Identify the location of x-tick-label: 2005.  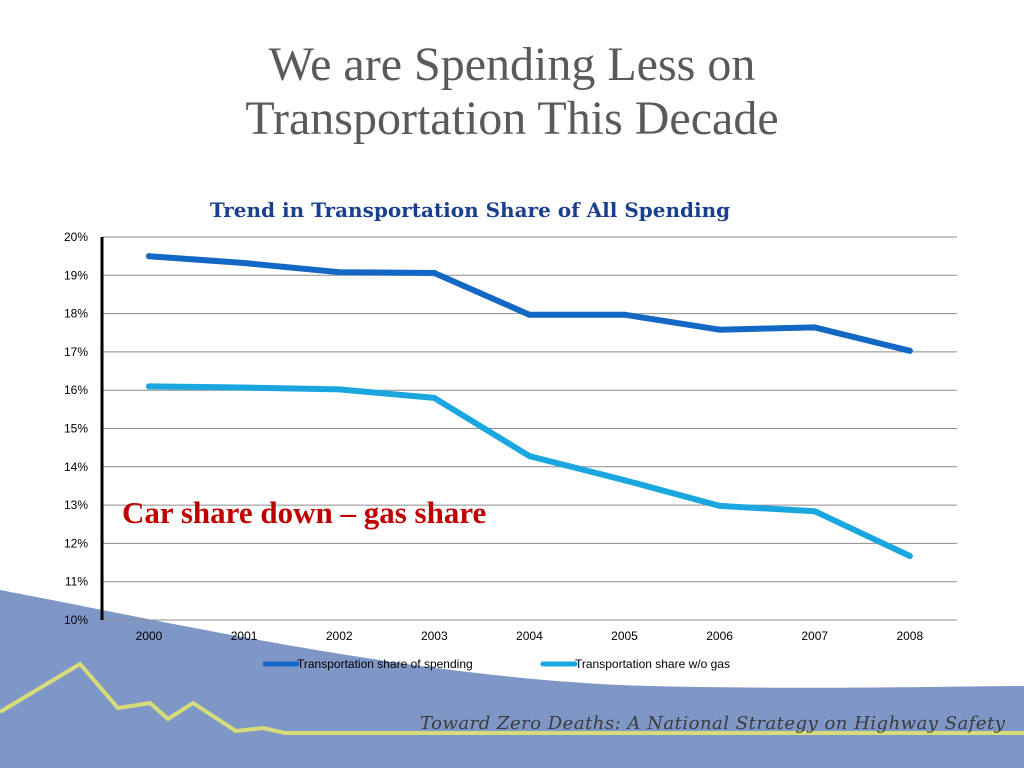
(624, 636).